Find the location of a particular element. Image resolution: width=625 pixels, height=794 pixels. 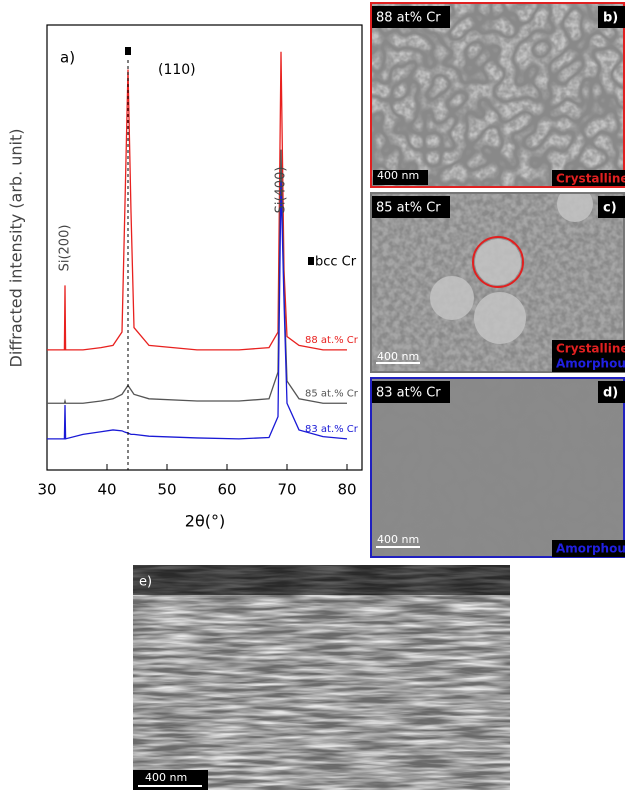

sem-panel-d: 83 at% Cr d) 400 nm Amorphous is located at coordinates (497, 467).